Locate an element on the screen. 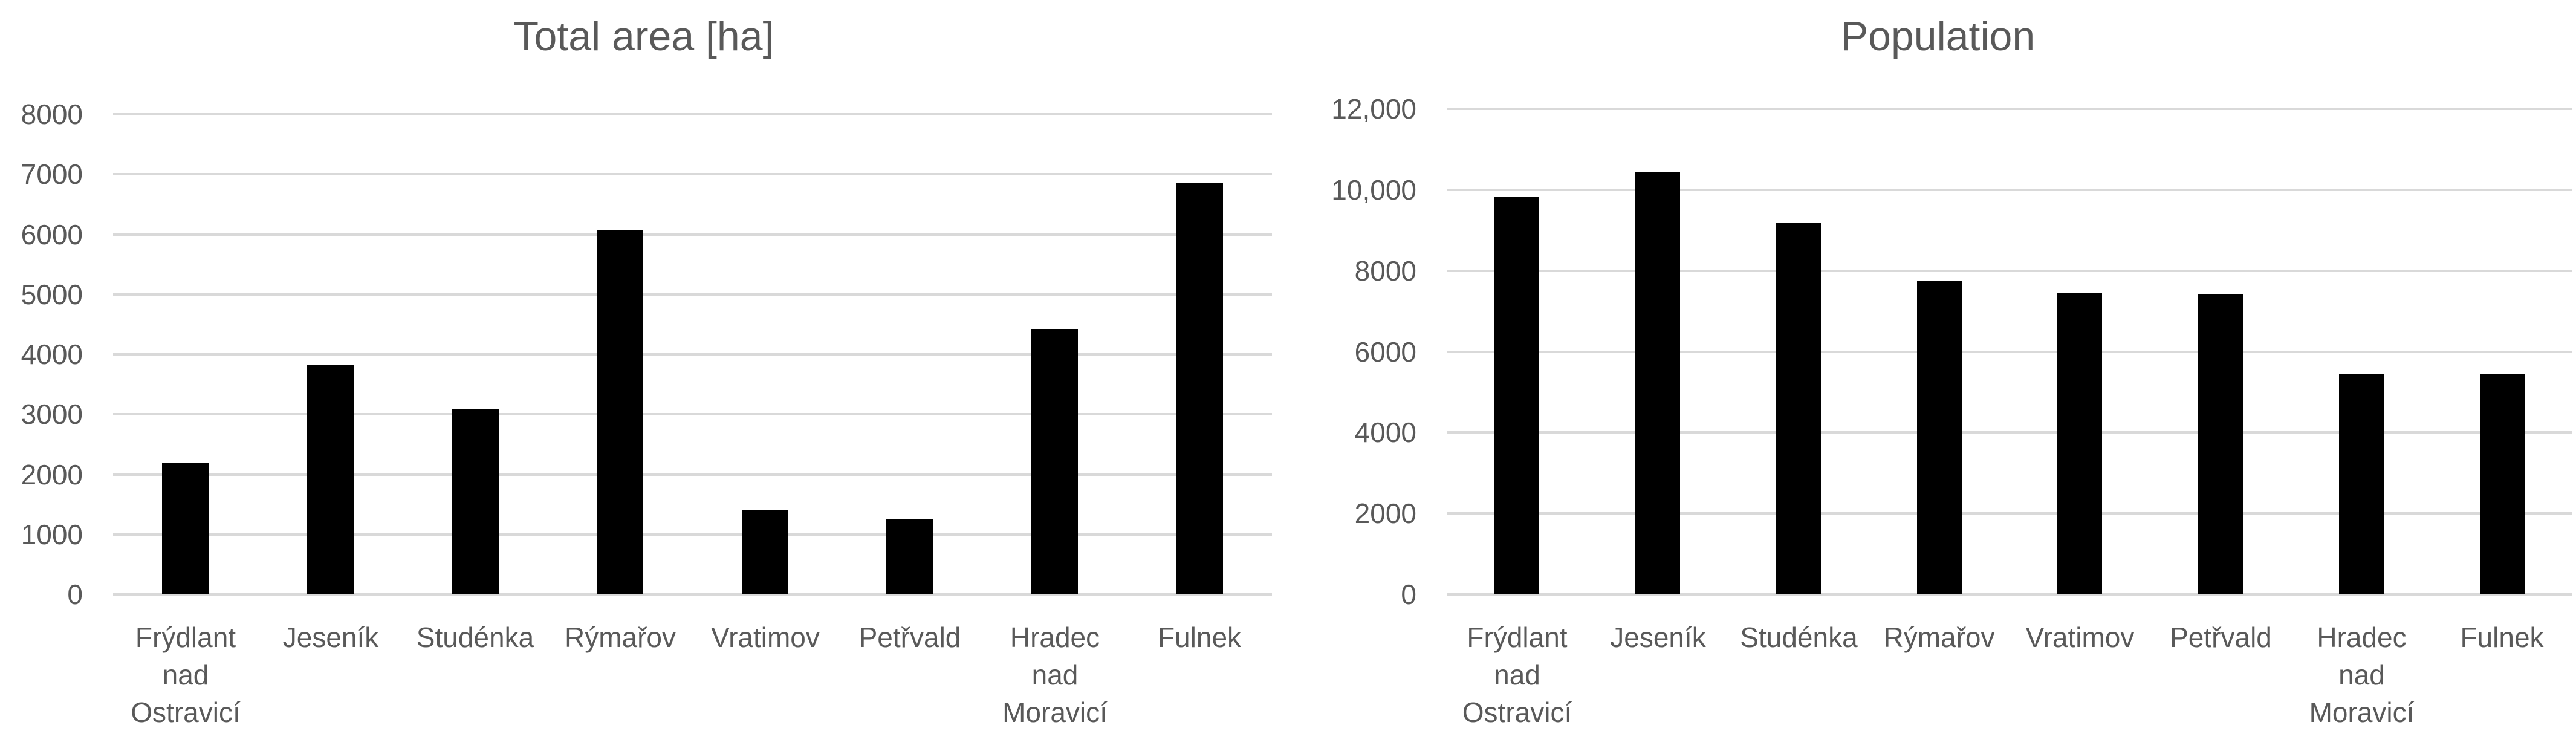  y-tick-label: 3000 is located at coordinates (52, 414).